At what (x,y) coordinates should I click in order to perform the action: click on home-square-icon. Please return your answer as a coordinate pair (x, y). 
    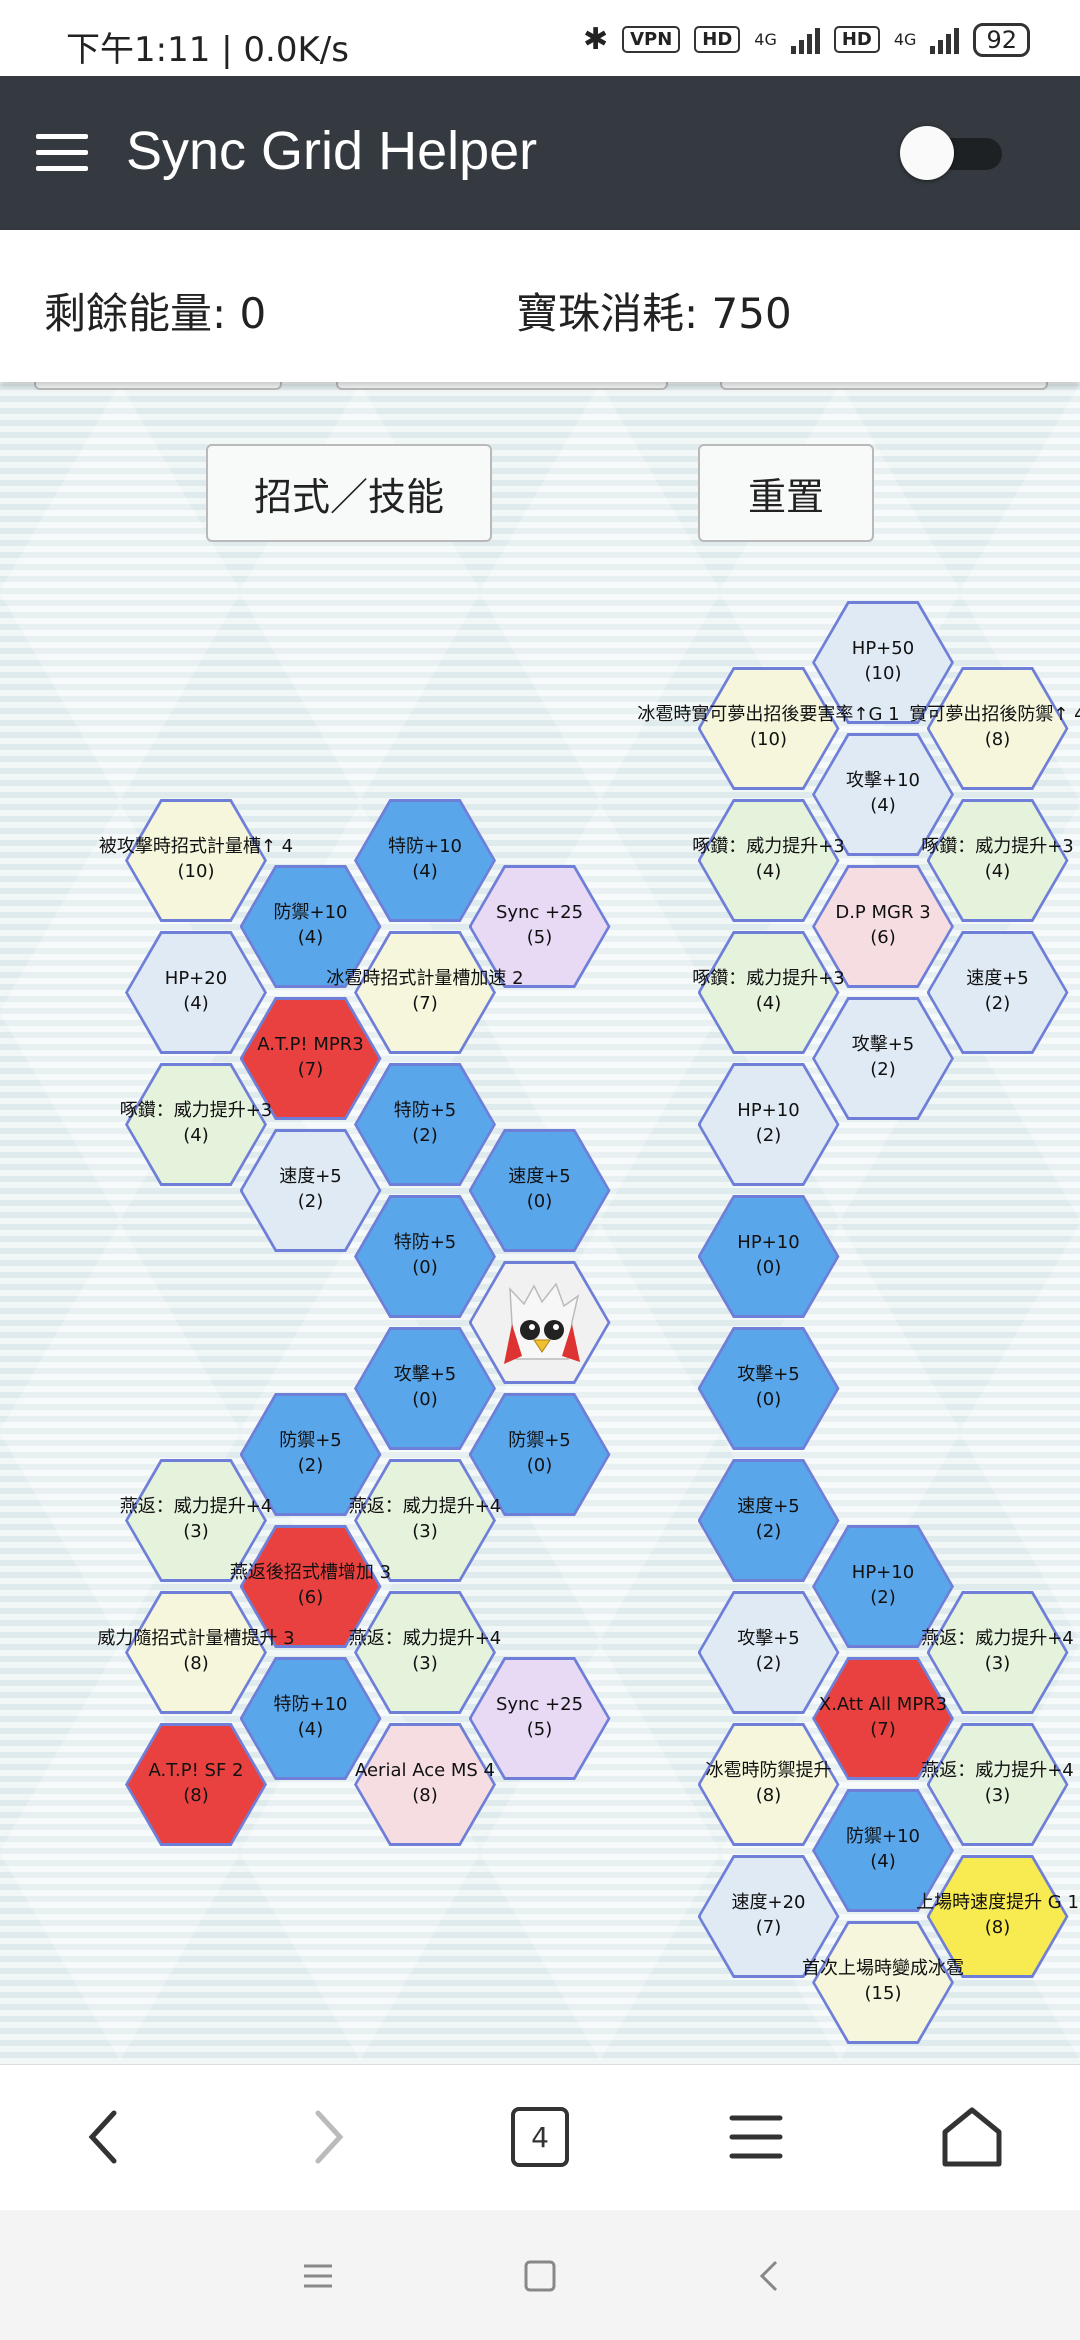
    Looking at the image, I should click on (540, 2276).